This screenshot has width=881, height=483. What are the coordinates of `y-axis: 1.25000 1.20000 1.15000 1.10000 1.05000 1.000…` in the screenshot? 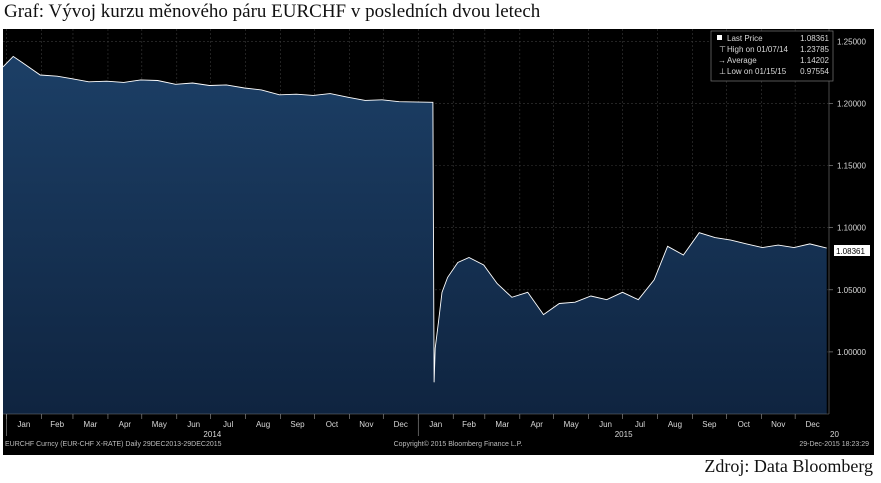 It's located at (847, 221).